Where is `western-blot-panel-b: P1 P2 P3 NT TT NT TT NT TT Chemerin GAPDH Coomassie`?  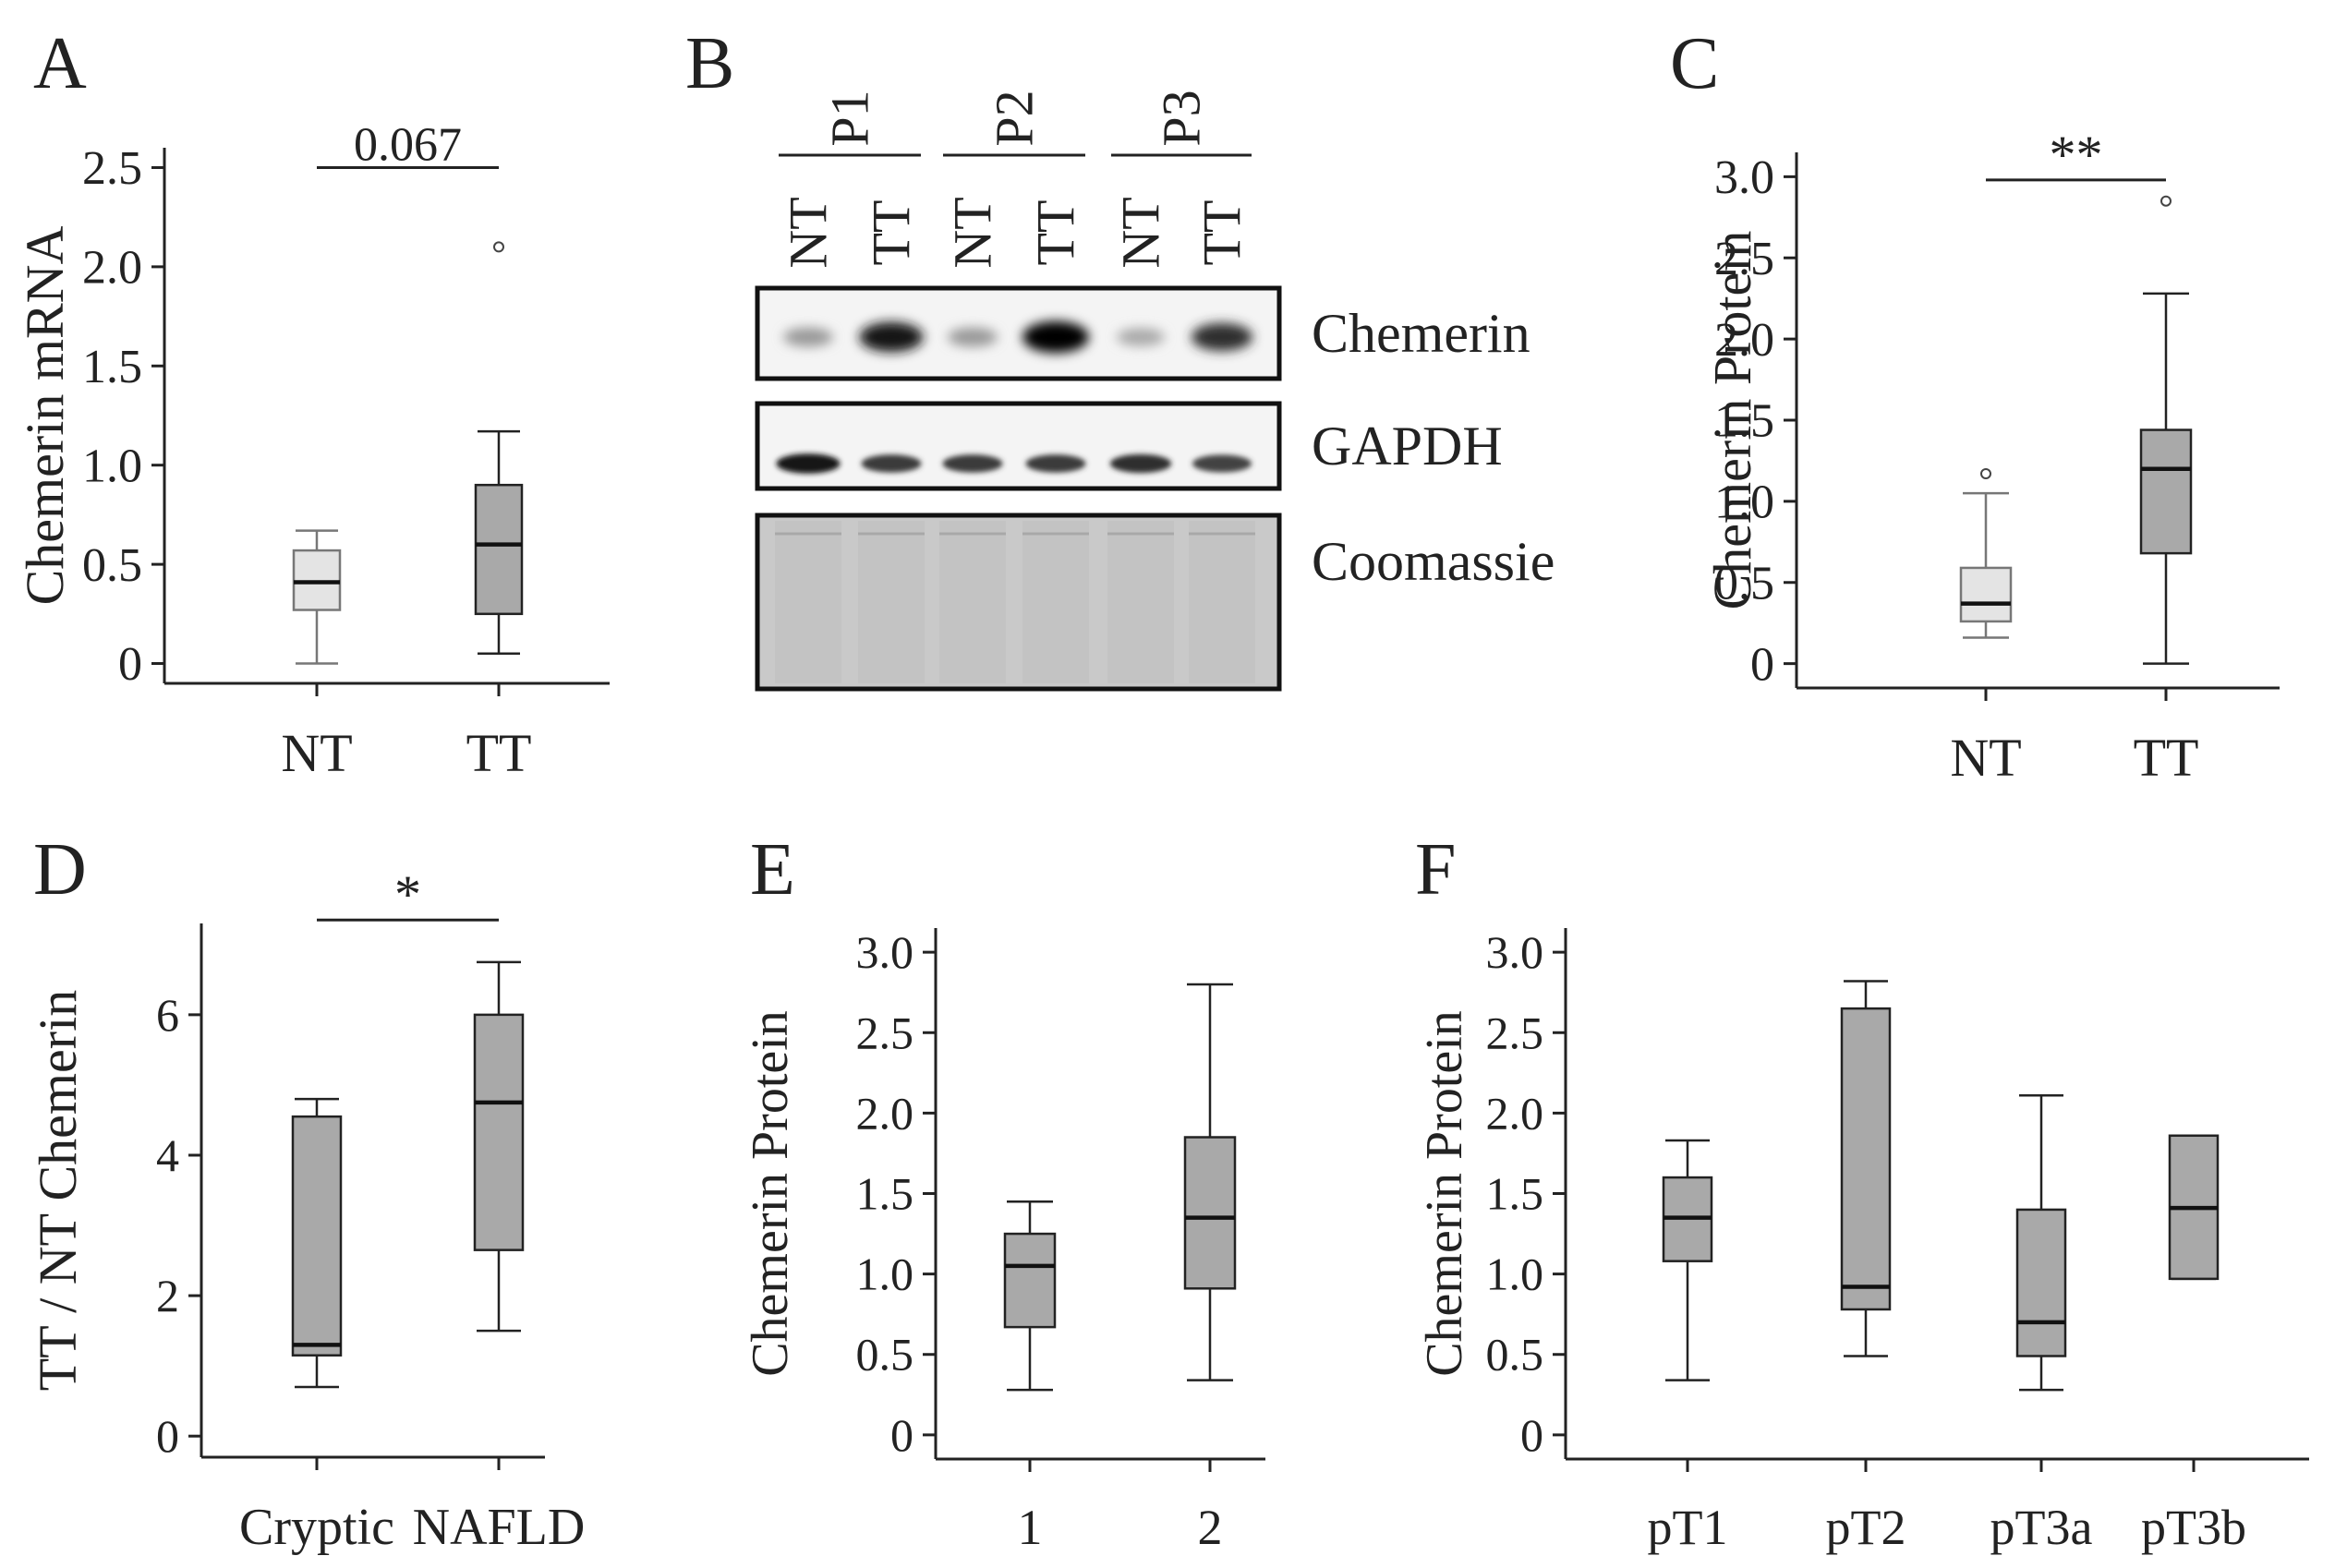
western-blot-panel-b: P1 P2 P3 NT TT NT TT NT TT Chemerin GAPDH Coomassie is located at coordinates (1155, 391).